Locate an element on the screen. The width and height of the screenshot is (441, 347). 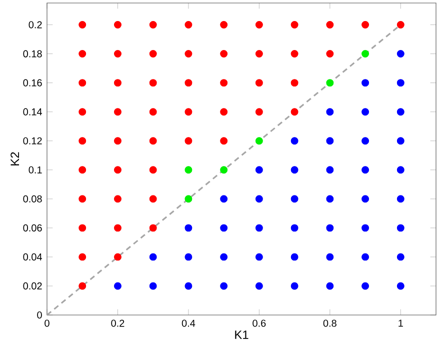
y-tick-label: 0.04 is located at coordinates (32, 256).